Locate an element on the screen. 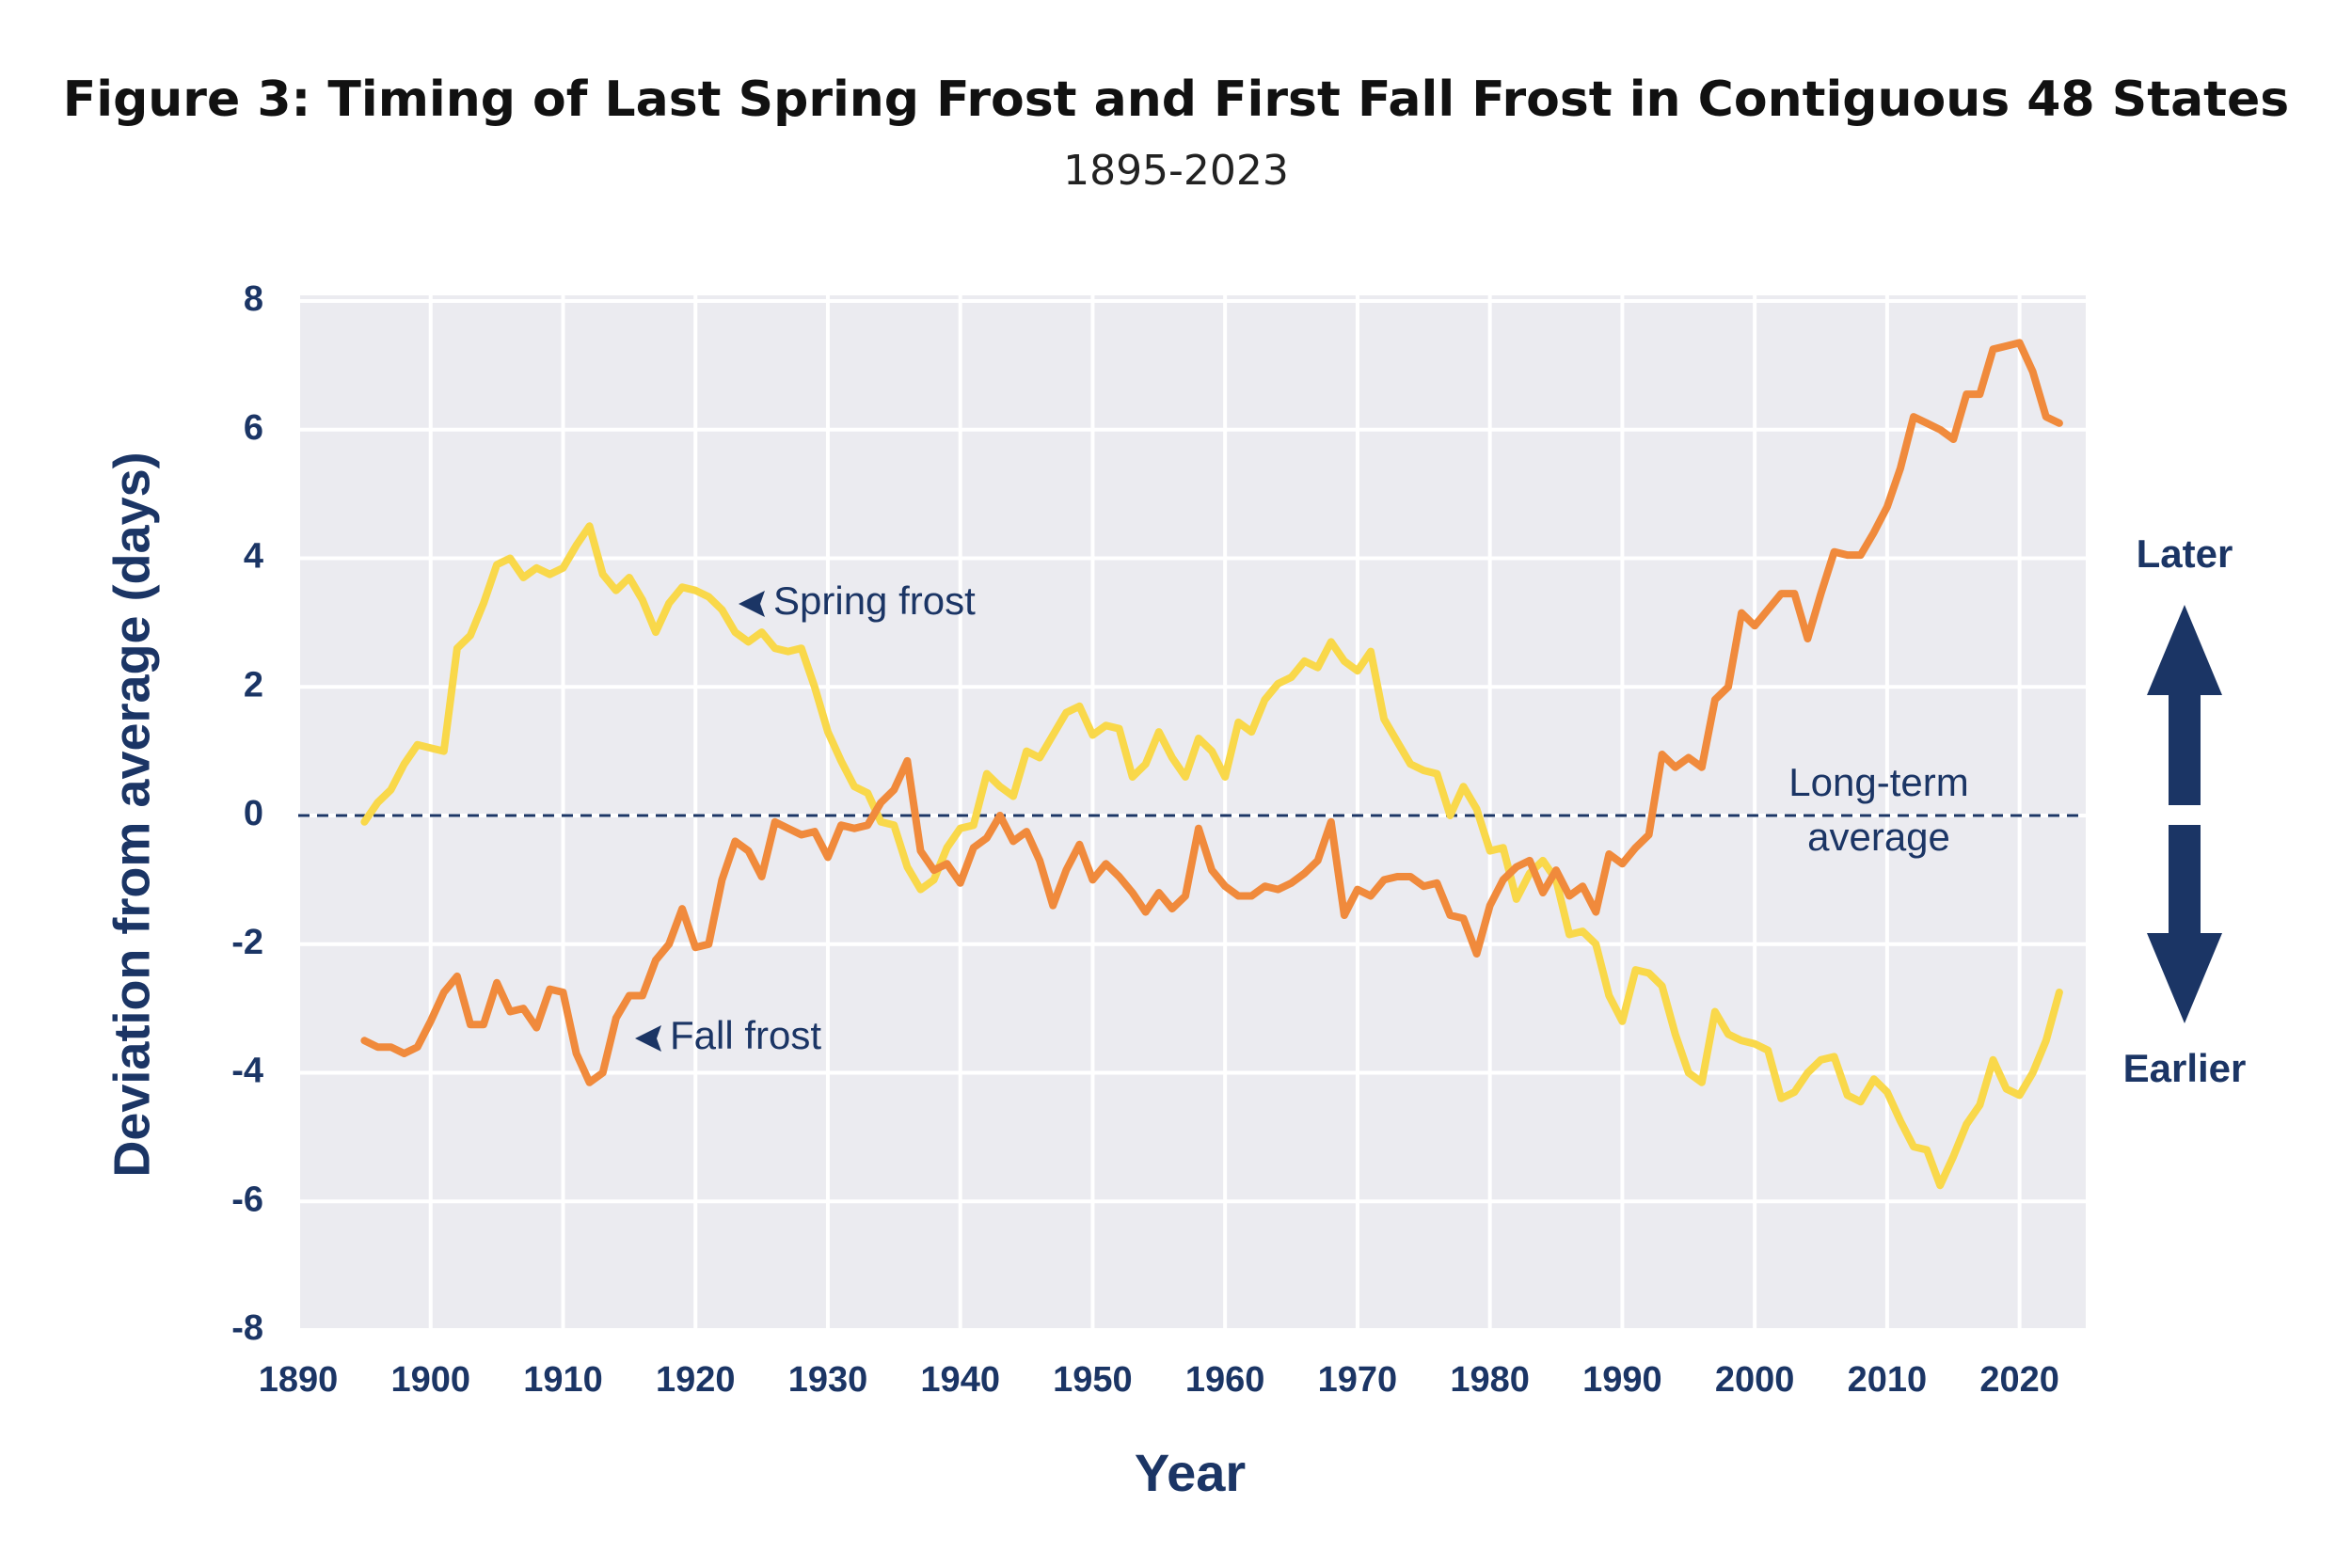 The image size is (2352, 1568). y-tick-label: -4 is located at coordinates (247, 1071).